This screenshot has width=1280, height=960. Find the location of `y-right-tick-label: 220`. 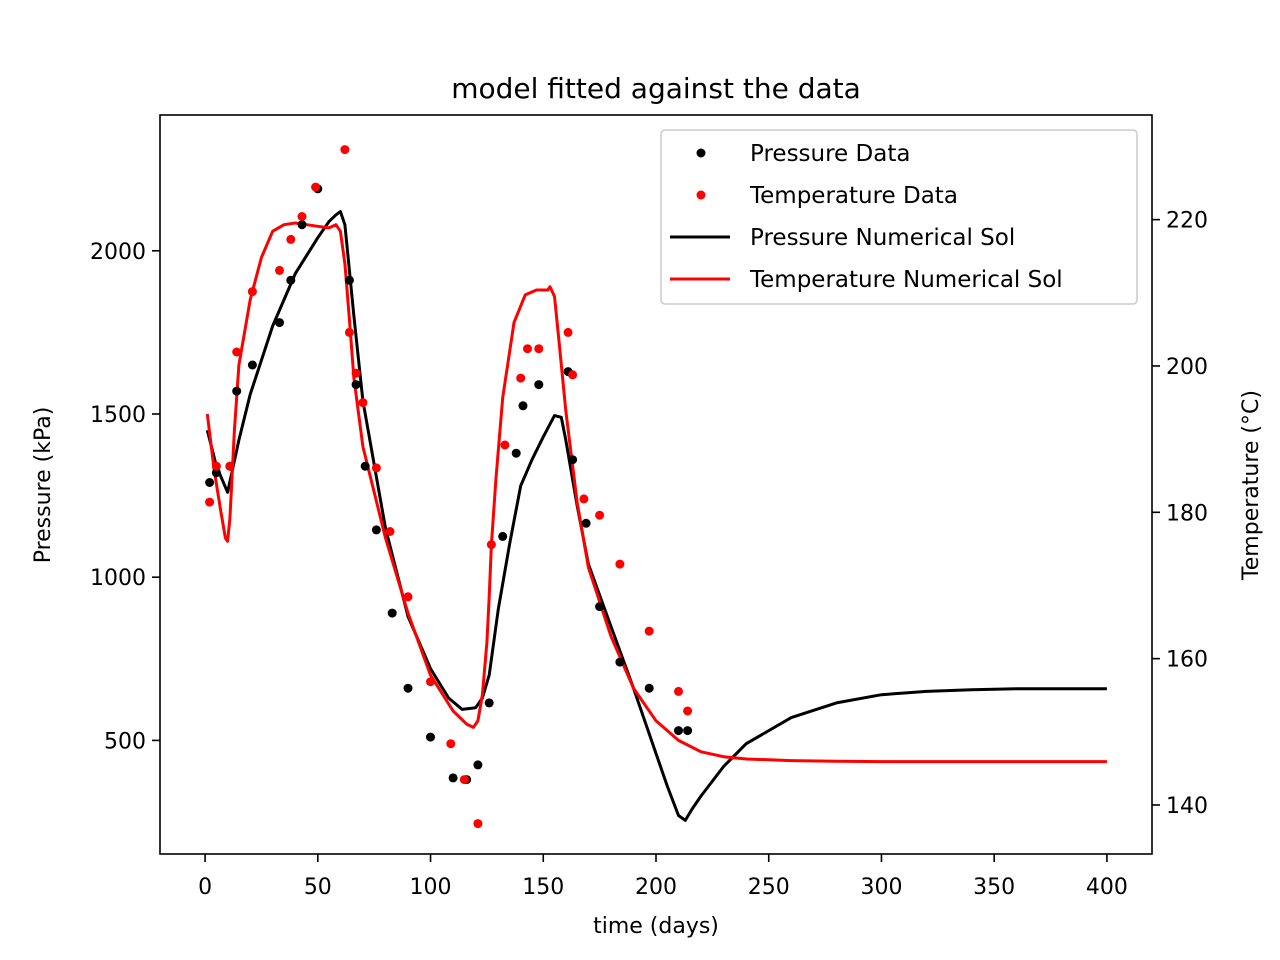

y-right-tick-label: 220 is located at coordinates (1187, 221).